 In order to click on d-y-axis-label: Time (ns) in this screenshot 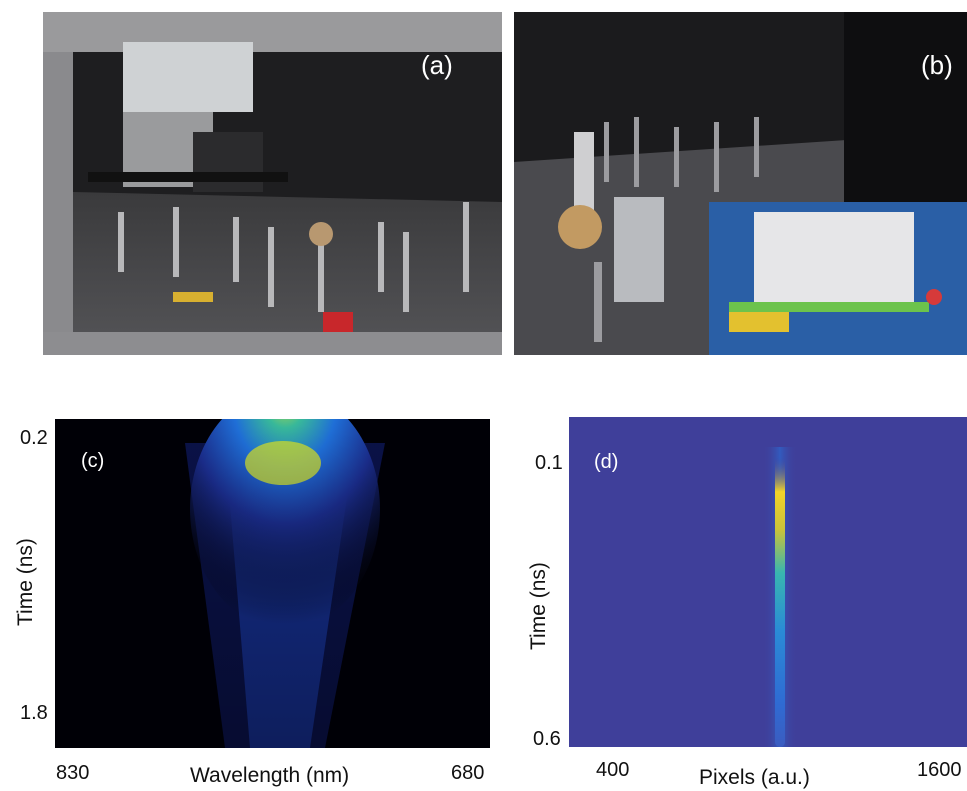, I will do `click(538, 606)`.